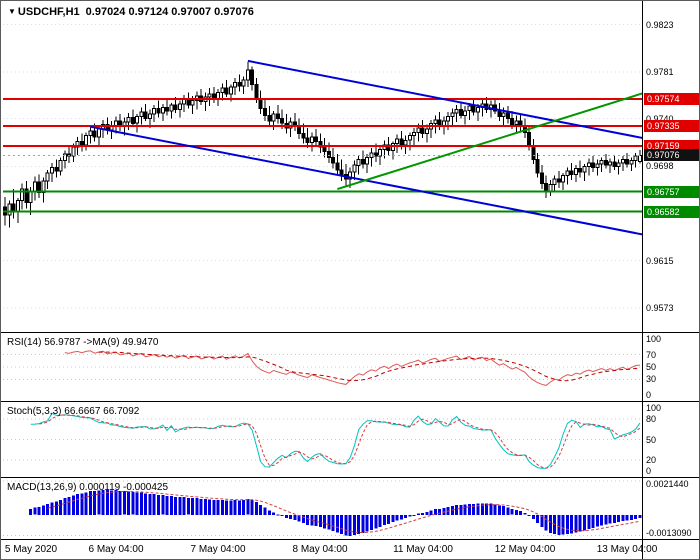 This screenshot has height=560, width=700. Describe the element at coordinates (12, 11) in the screenshot. I see `candlestick-chart-icon: ▼` at that location.